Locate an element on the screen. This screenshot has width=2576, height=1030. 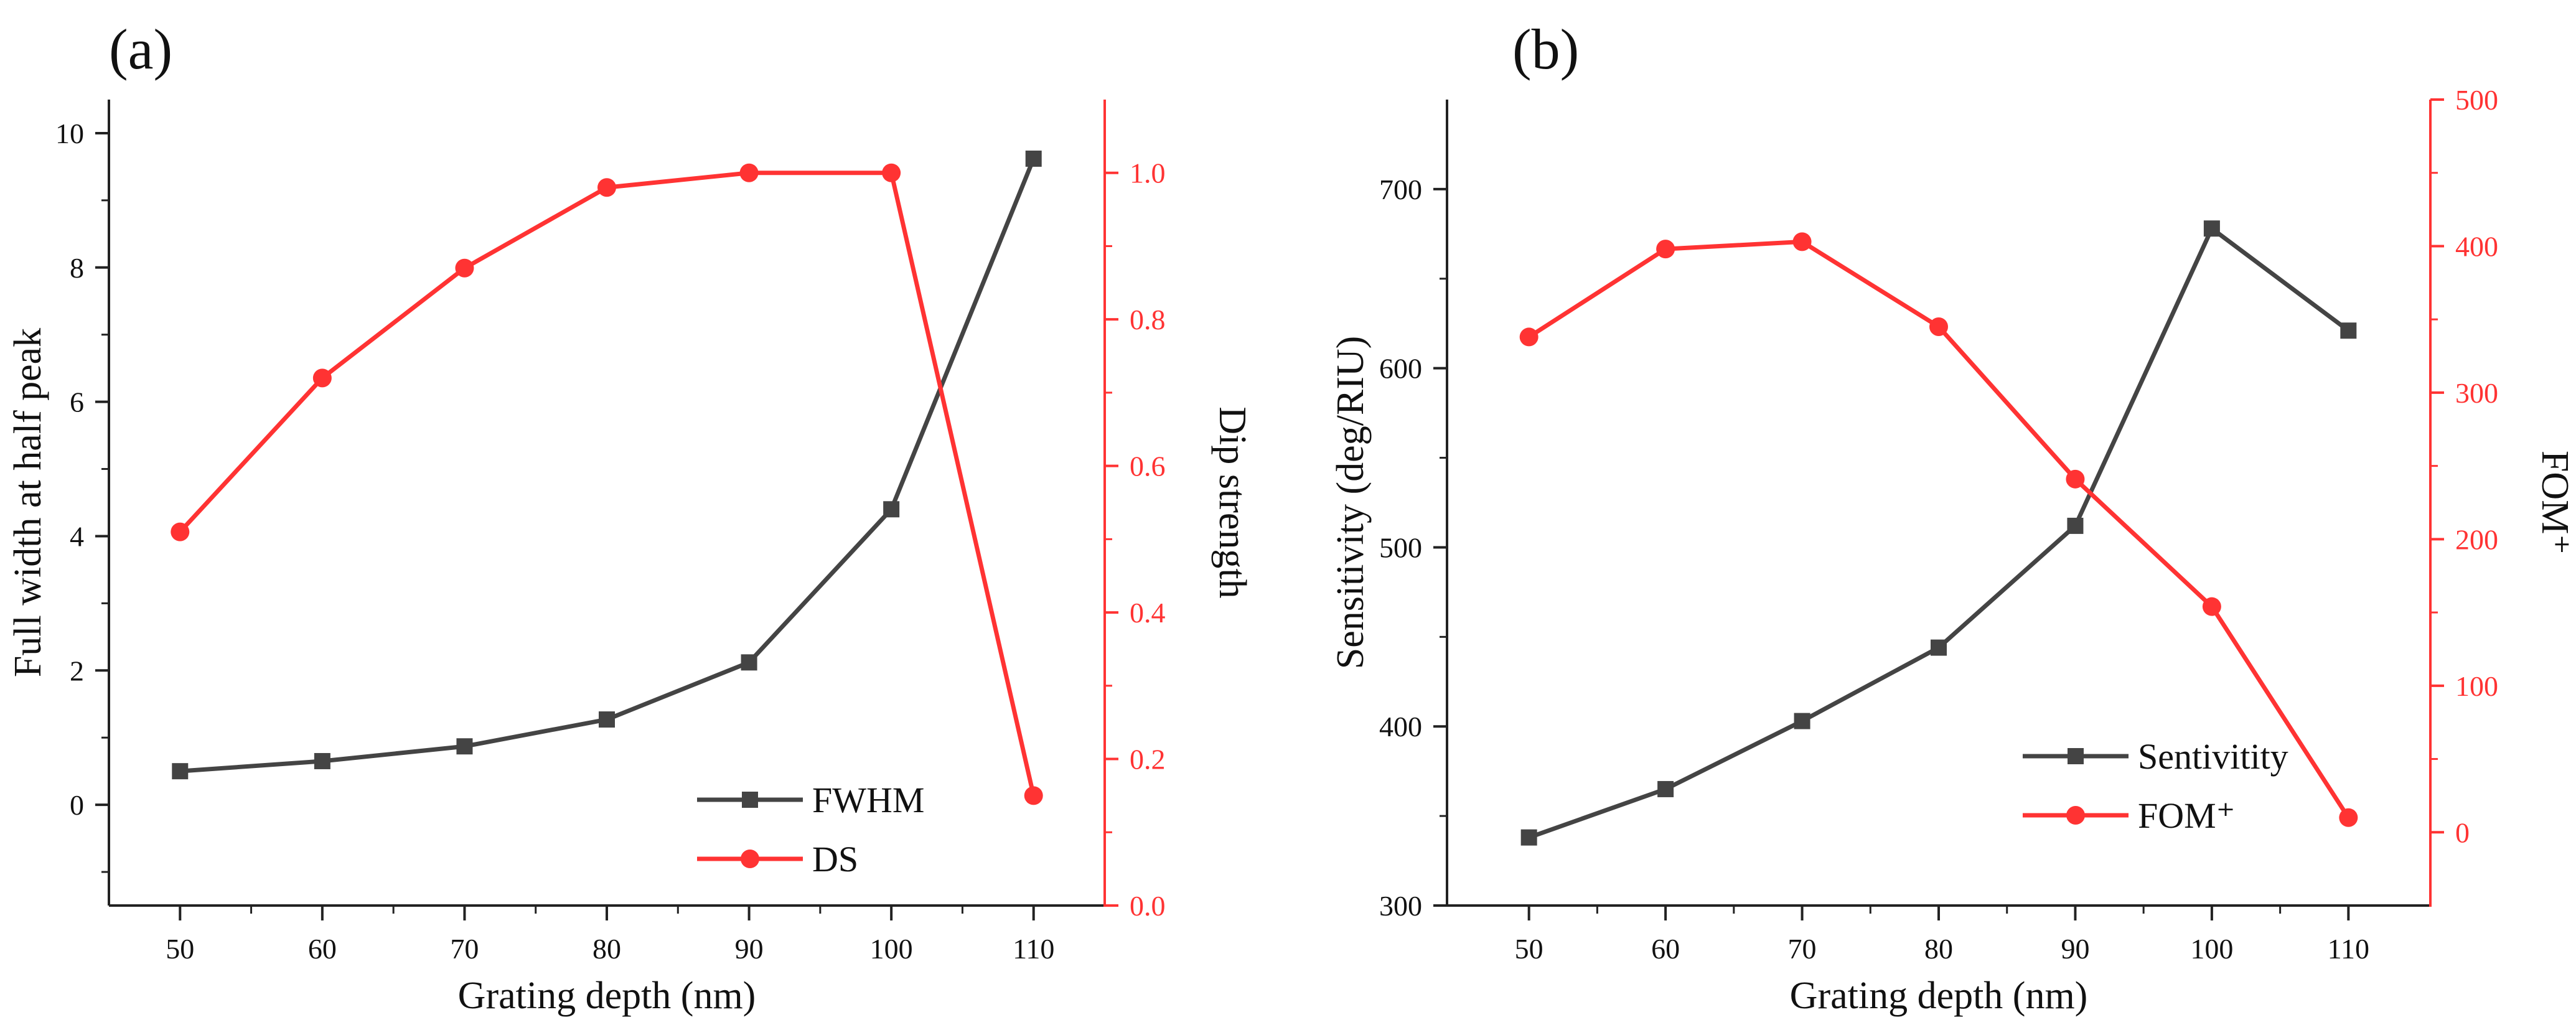
left-y-tick-label: 2 is located at coordinates (77, 670).